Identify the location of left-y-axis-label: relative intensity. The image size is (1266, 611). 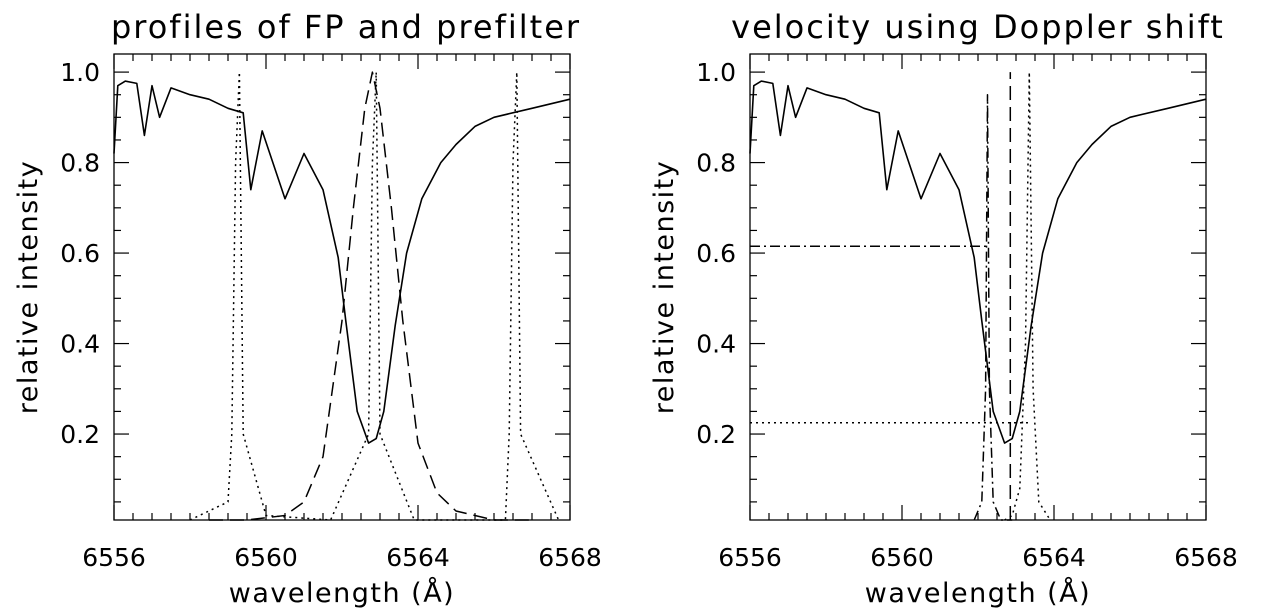
(28, 287).